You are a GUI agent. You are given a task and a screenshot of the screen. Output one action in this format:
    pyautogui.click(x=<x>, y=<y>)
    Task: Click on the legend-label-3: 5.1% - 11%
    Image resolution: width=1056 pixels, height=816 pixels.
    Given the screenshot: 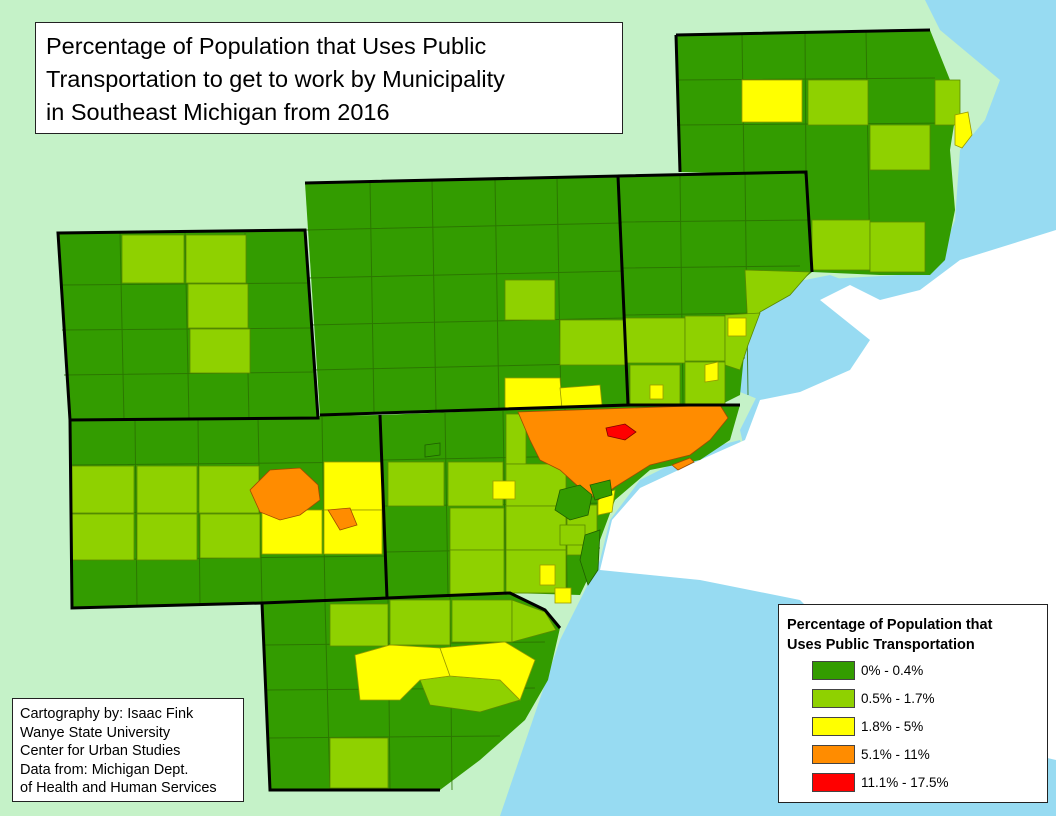 What is the action you would take?
    pyautogui.click(x=895, y=754)
    